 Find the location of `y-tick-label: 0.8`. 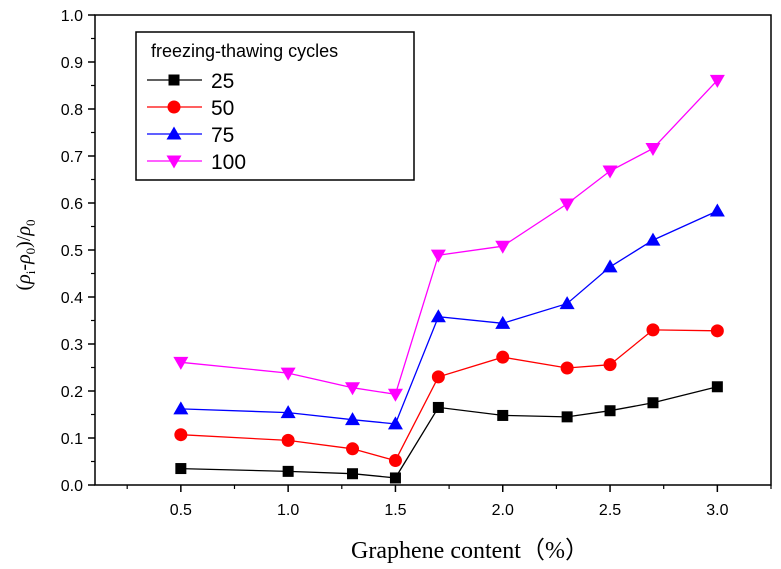

y-tick-label: 0.8 is located at coordinates (72, 110).